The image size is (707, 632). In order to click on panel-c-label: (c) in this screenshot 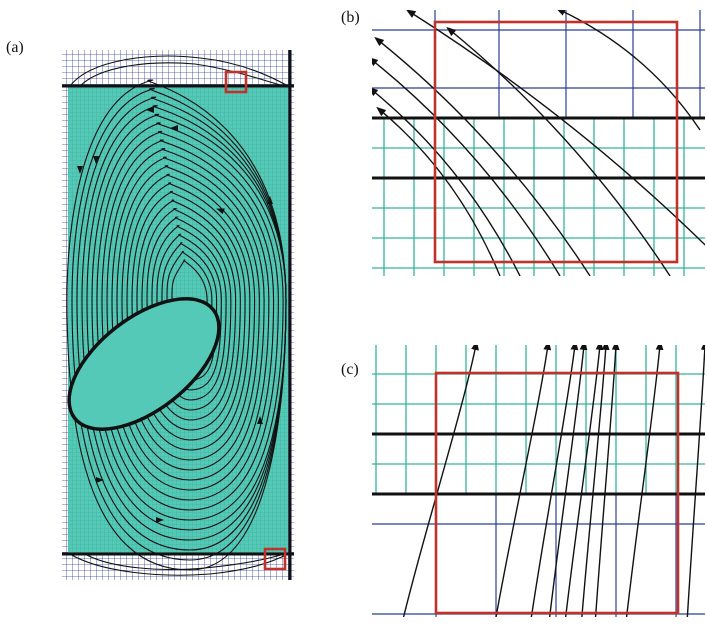, I will do `click(350, 369)`.